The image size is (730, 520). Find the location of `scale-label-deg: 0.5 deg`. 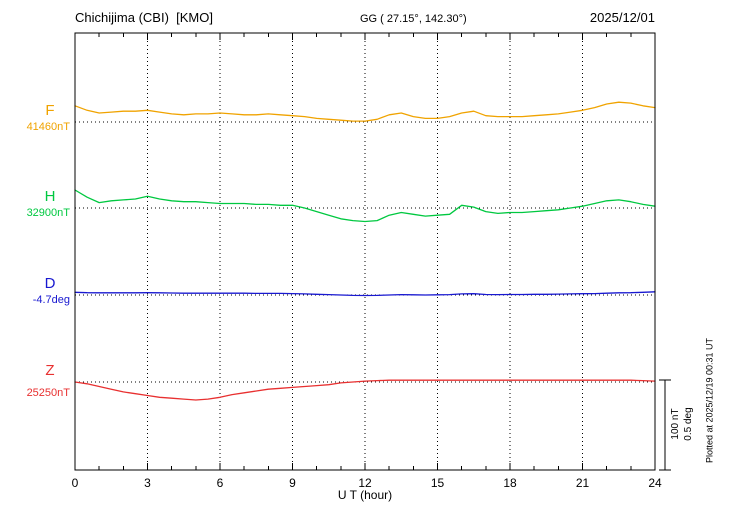

scale-label-deg: 0.5 deg is located at coordinates (688, 424).